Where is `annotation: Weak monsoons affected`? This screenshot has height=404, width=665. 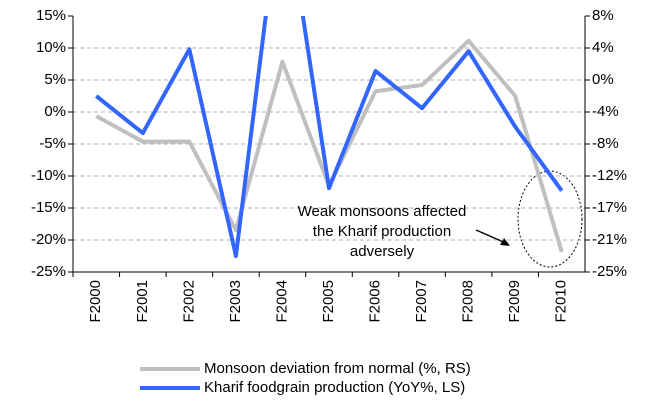
annotation: Weak monsoons affected is located at coordinates (382, 211).